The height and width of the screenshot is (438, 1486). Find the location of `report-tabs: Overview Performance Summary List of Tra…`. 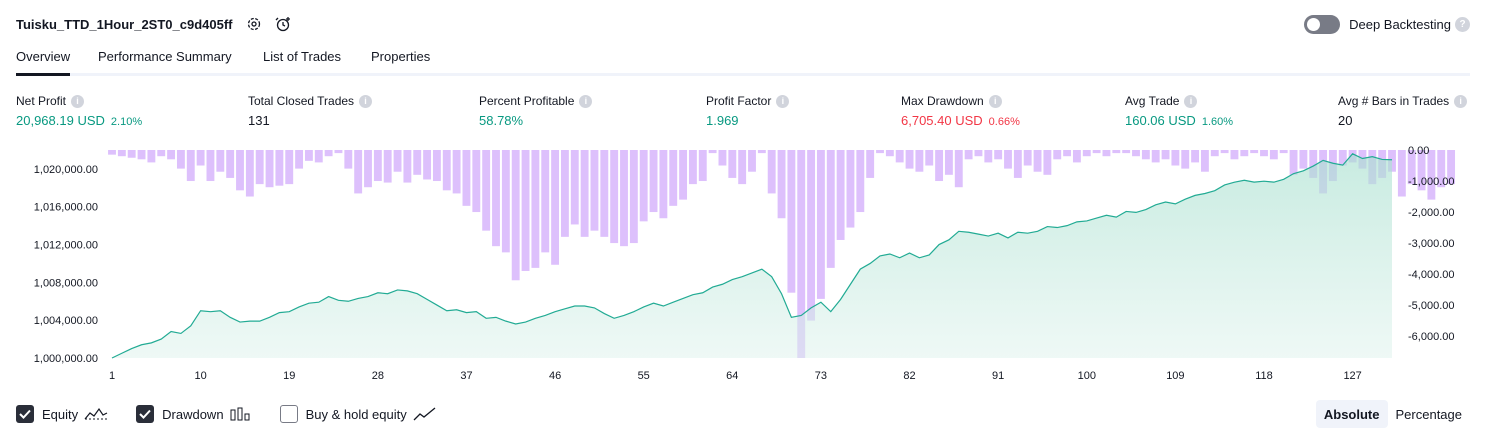

report-tabs: Overview Performance Summary List of Tra… is located at coordinates (743, 60).